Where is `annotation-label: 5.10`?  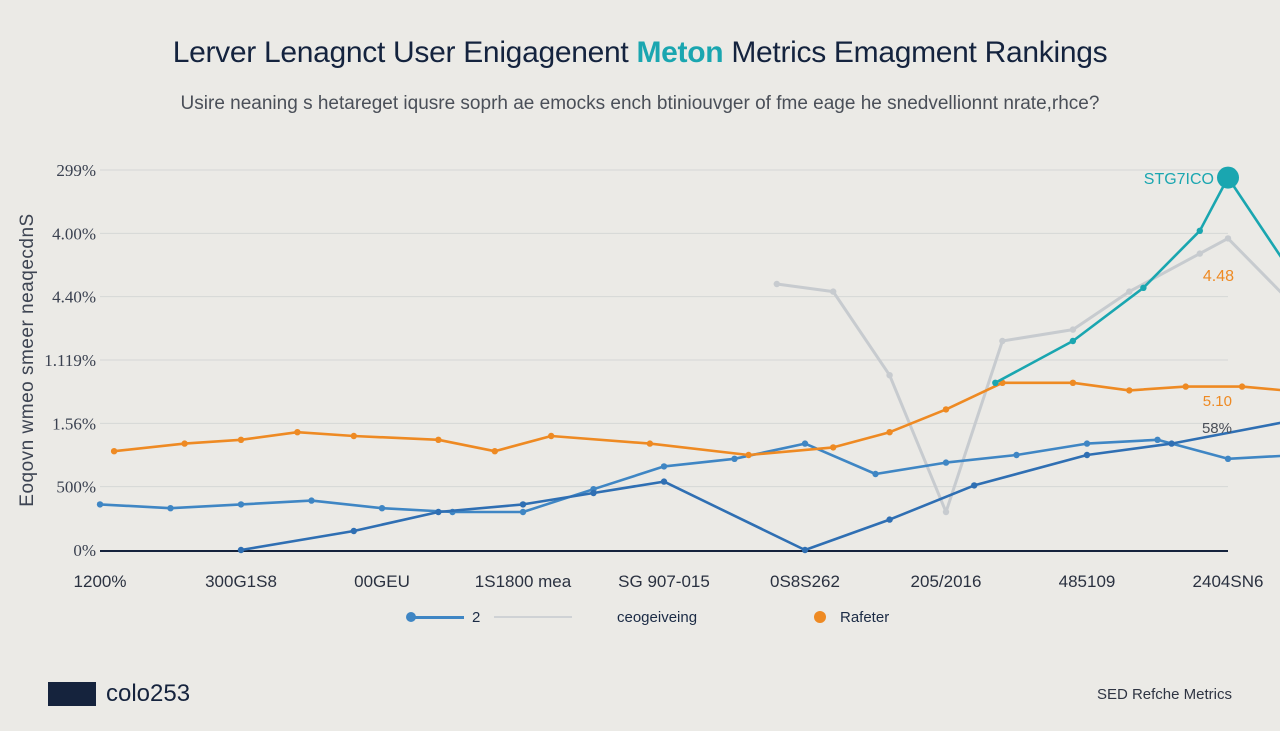
annotation-label: 5.10 is located at coordinates (1217, 401).